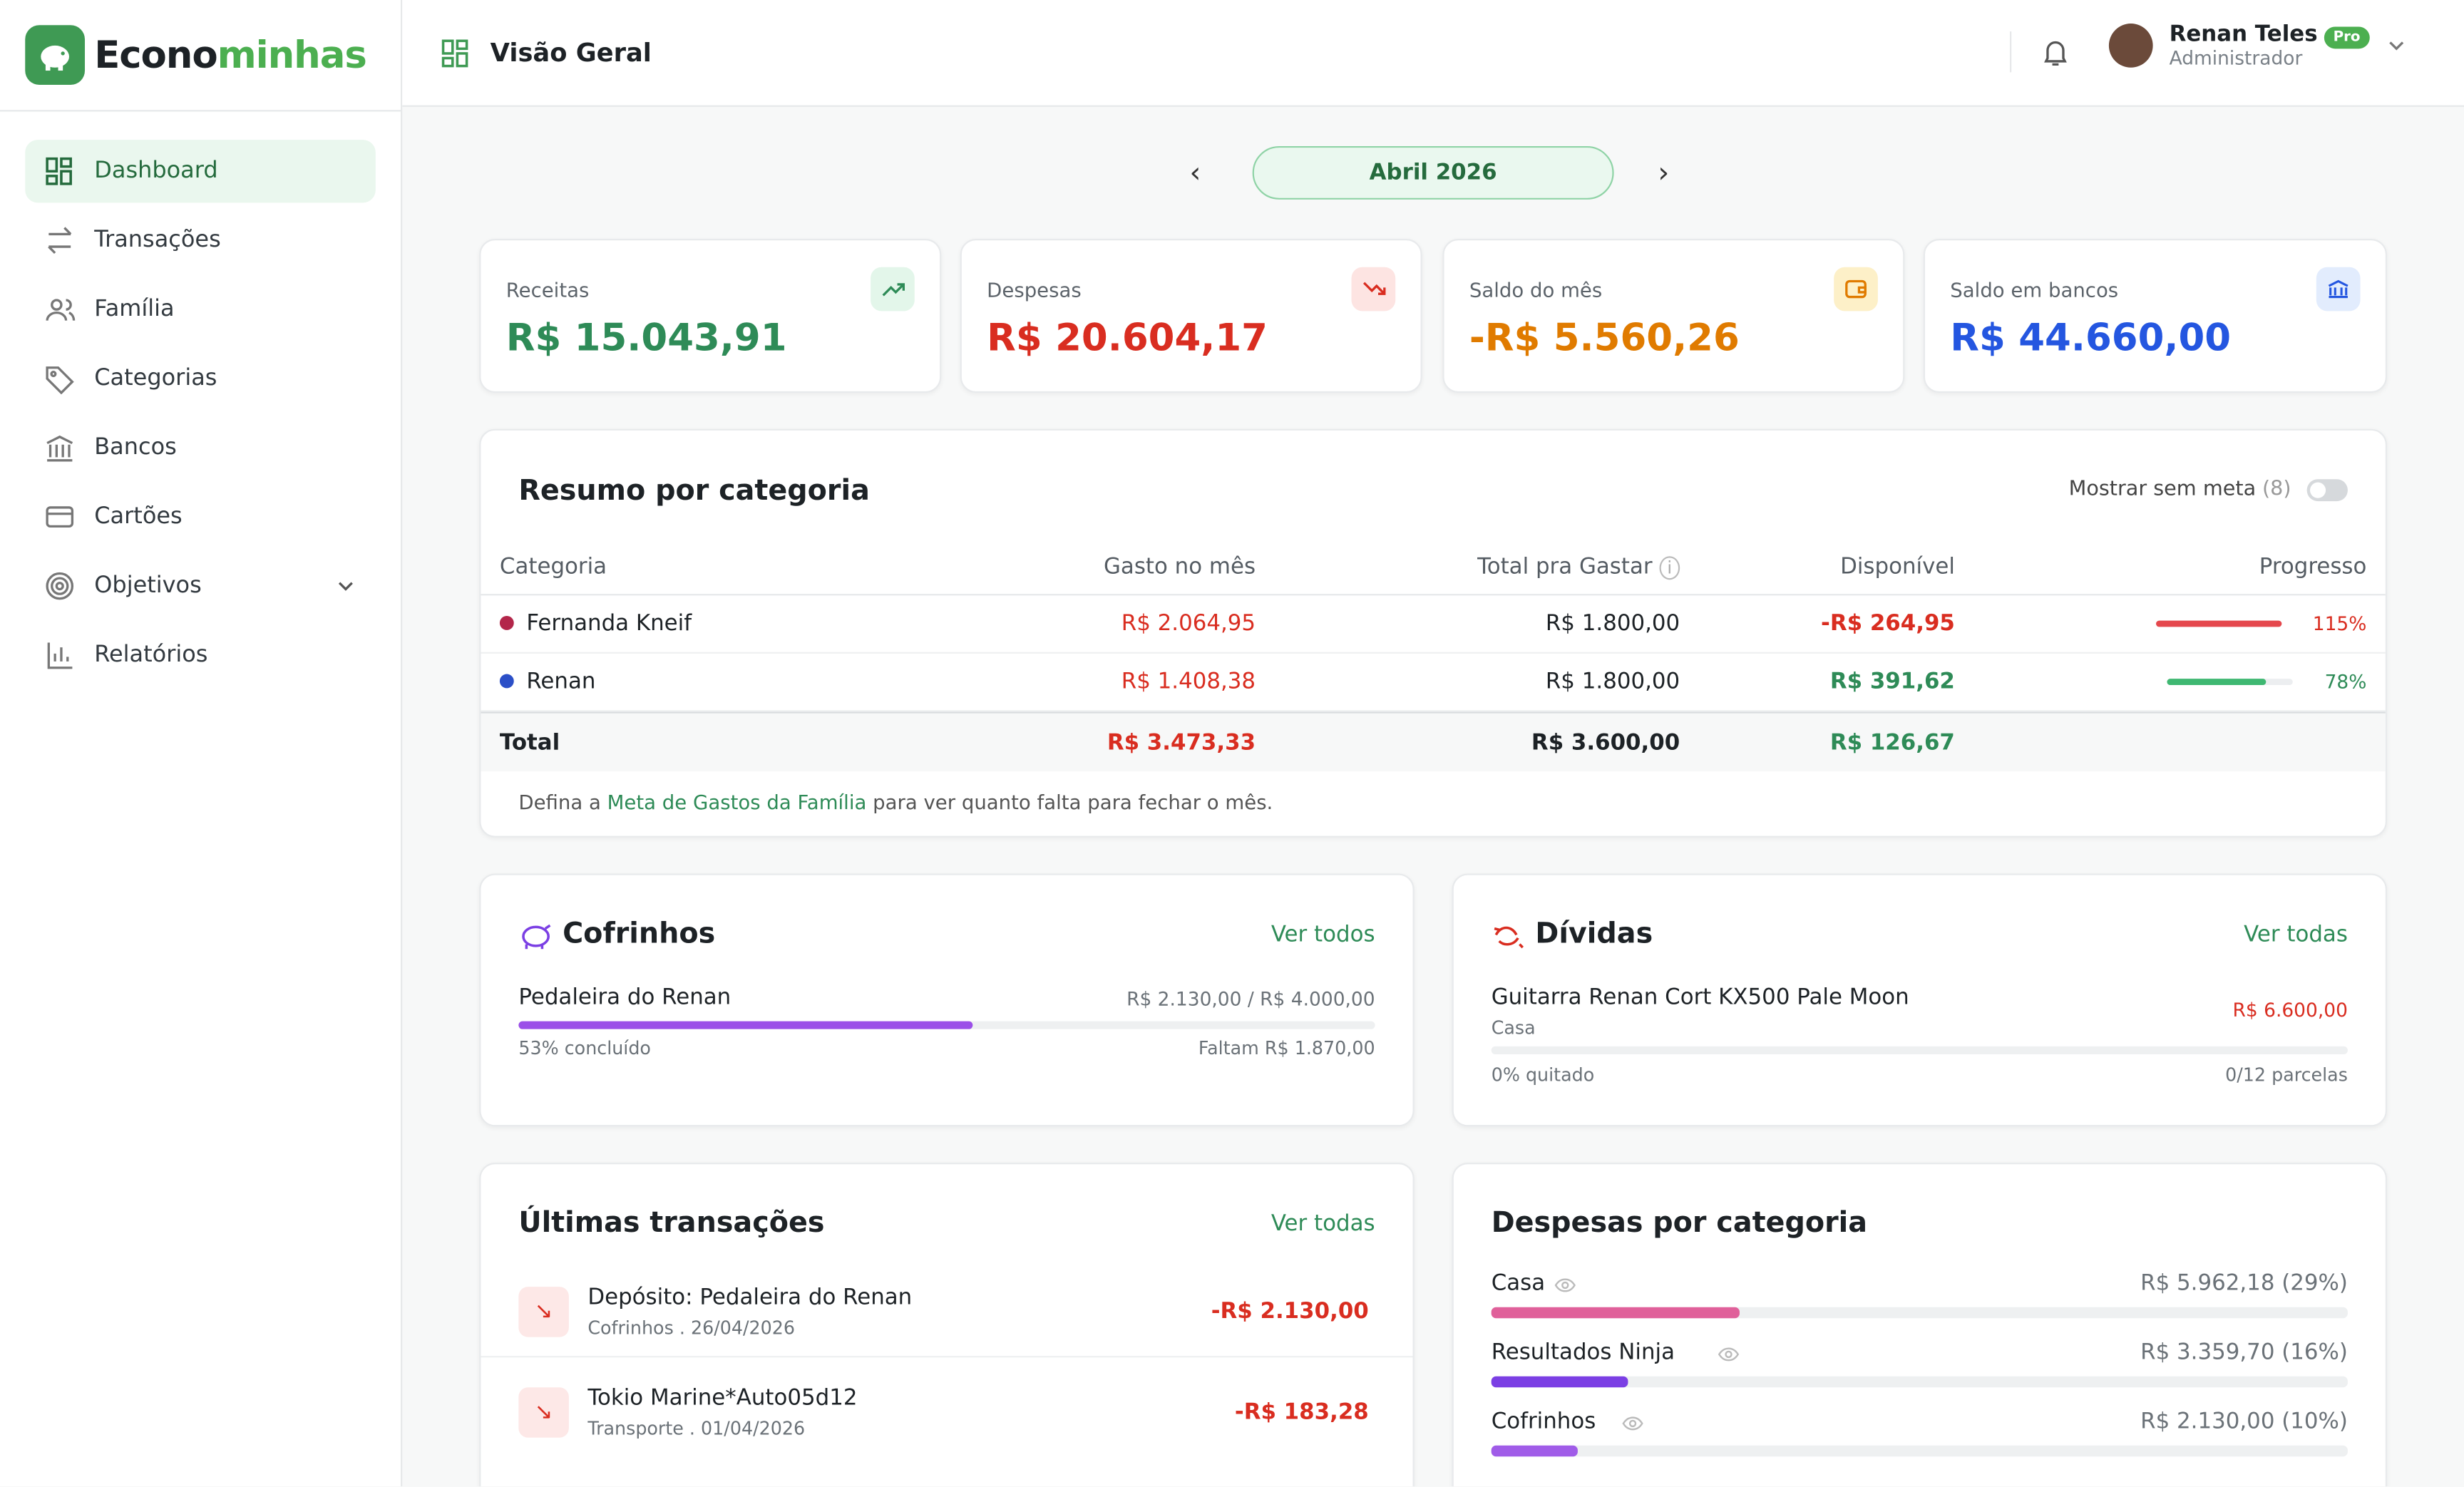 Image resolution: width=2464 pixels, height=1487 pixels. I want to click on nav-item: Relatórios, so click(200, 655).